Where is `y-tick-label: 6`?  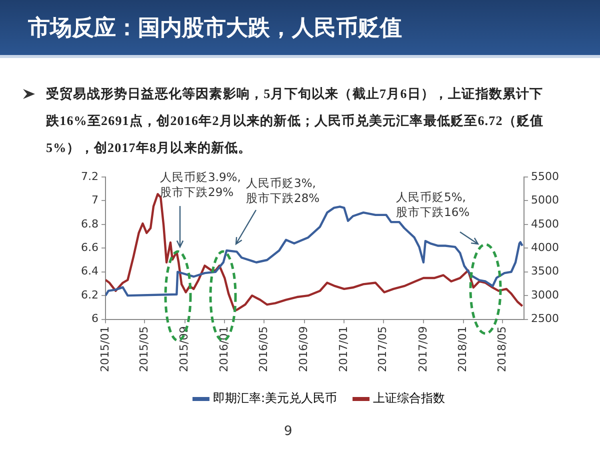
y-tick-label: 6 is located at coordinates (94, 319).